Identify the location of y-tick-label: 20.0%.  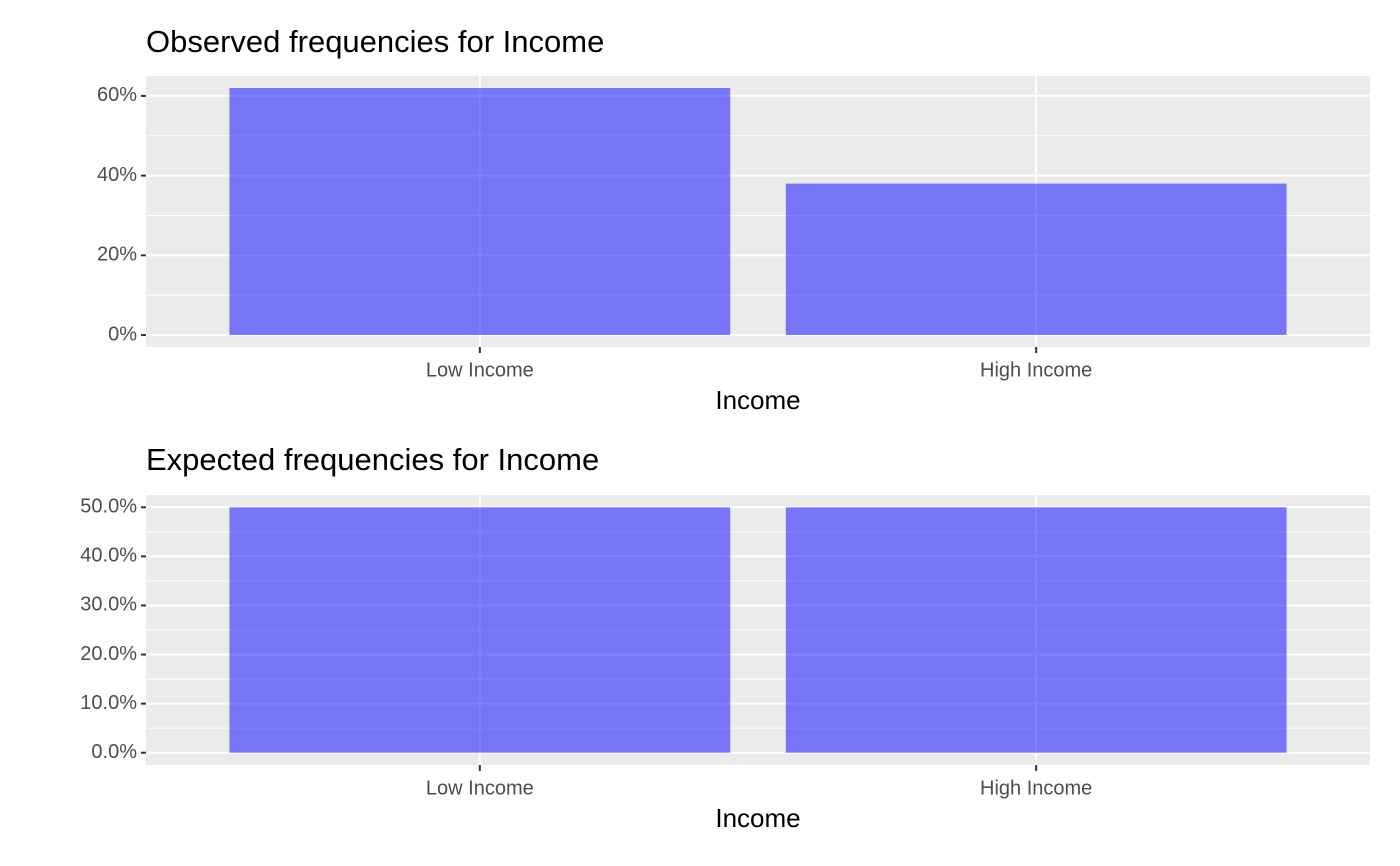
(108, 654).